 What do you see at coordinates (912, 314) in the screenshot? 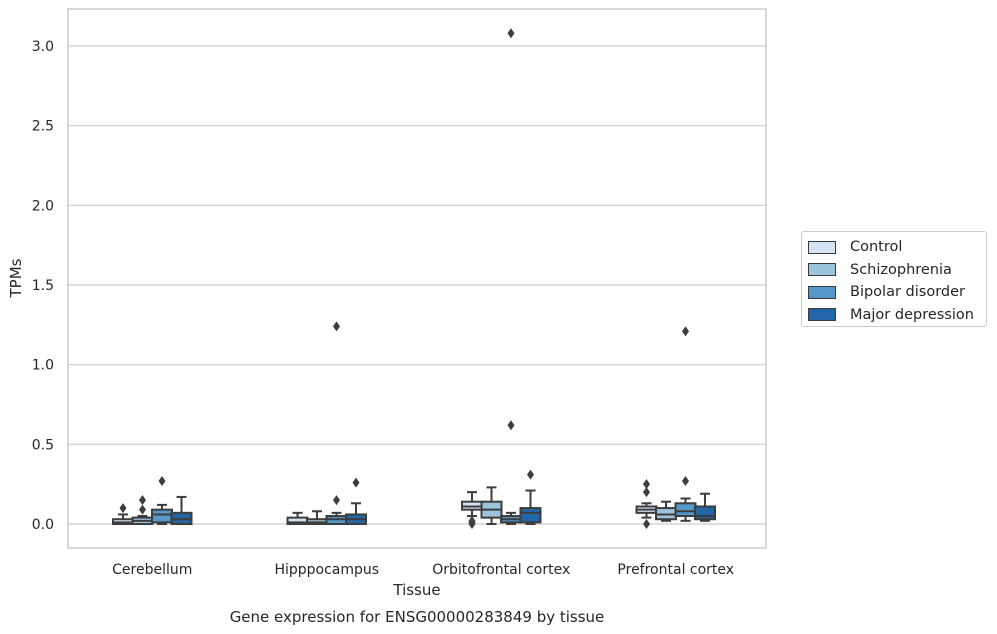
I see `legend-label-major-depression: Major depression` at bounding box center [912, 314].